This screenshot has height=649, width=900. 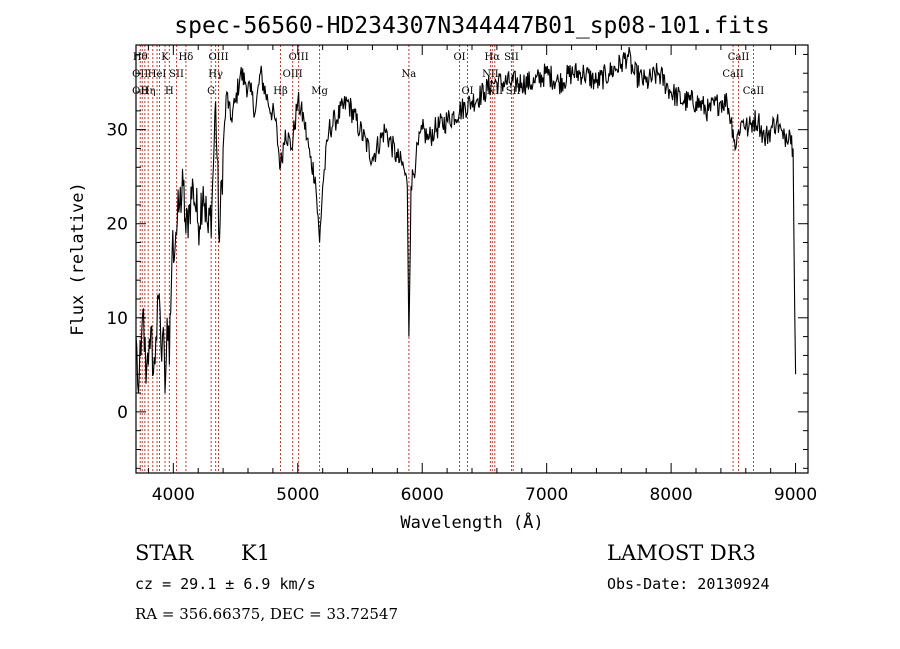 What do you see at coordinates (670, 495) in the screenshot?
I see `x-tick-label: 8000` at bounding box center [670, 495].